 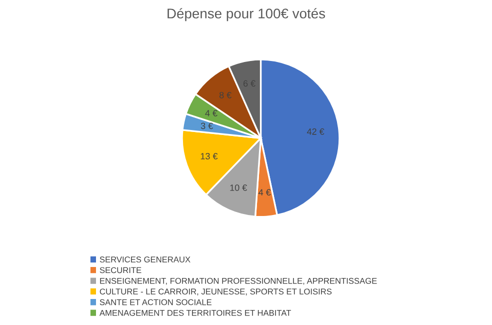 What do you see at coordinates (145, 259) in the screenshot?
I see `legend-label: SERVICES GENERAUX` at bounding box center [145, 259].